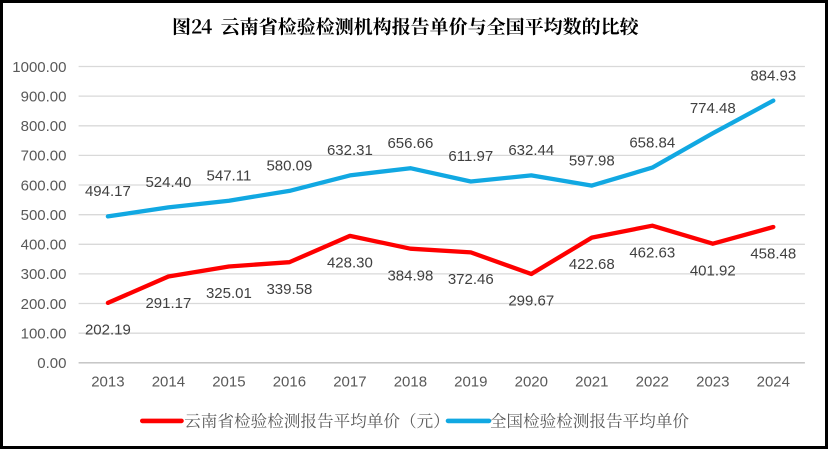 The height and width of the screenshot is (449, 828). Describe the element at coordinates (713, 270) in the screenshot. I see `svg-text: 401.92` at that location.